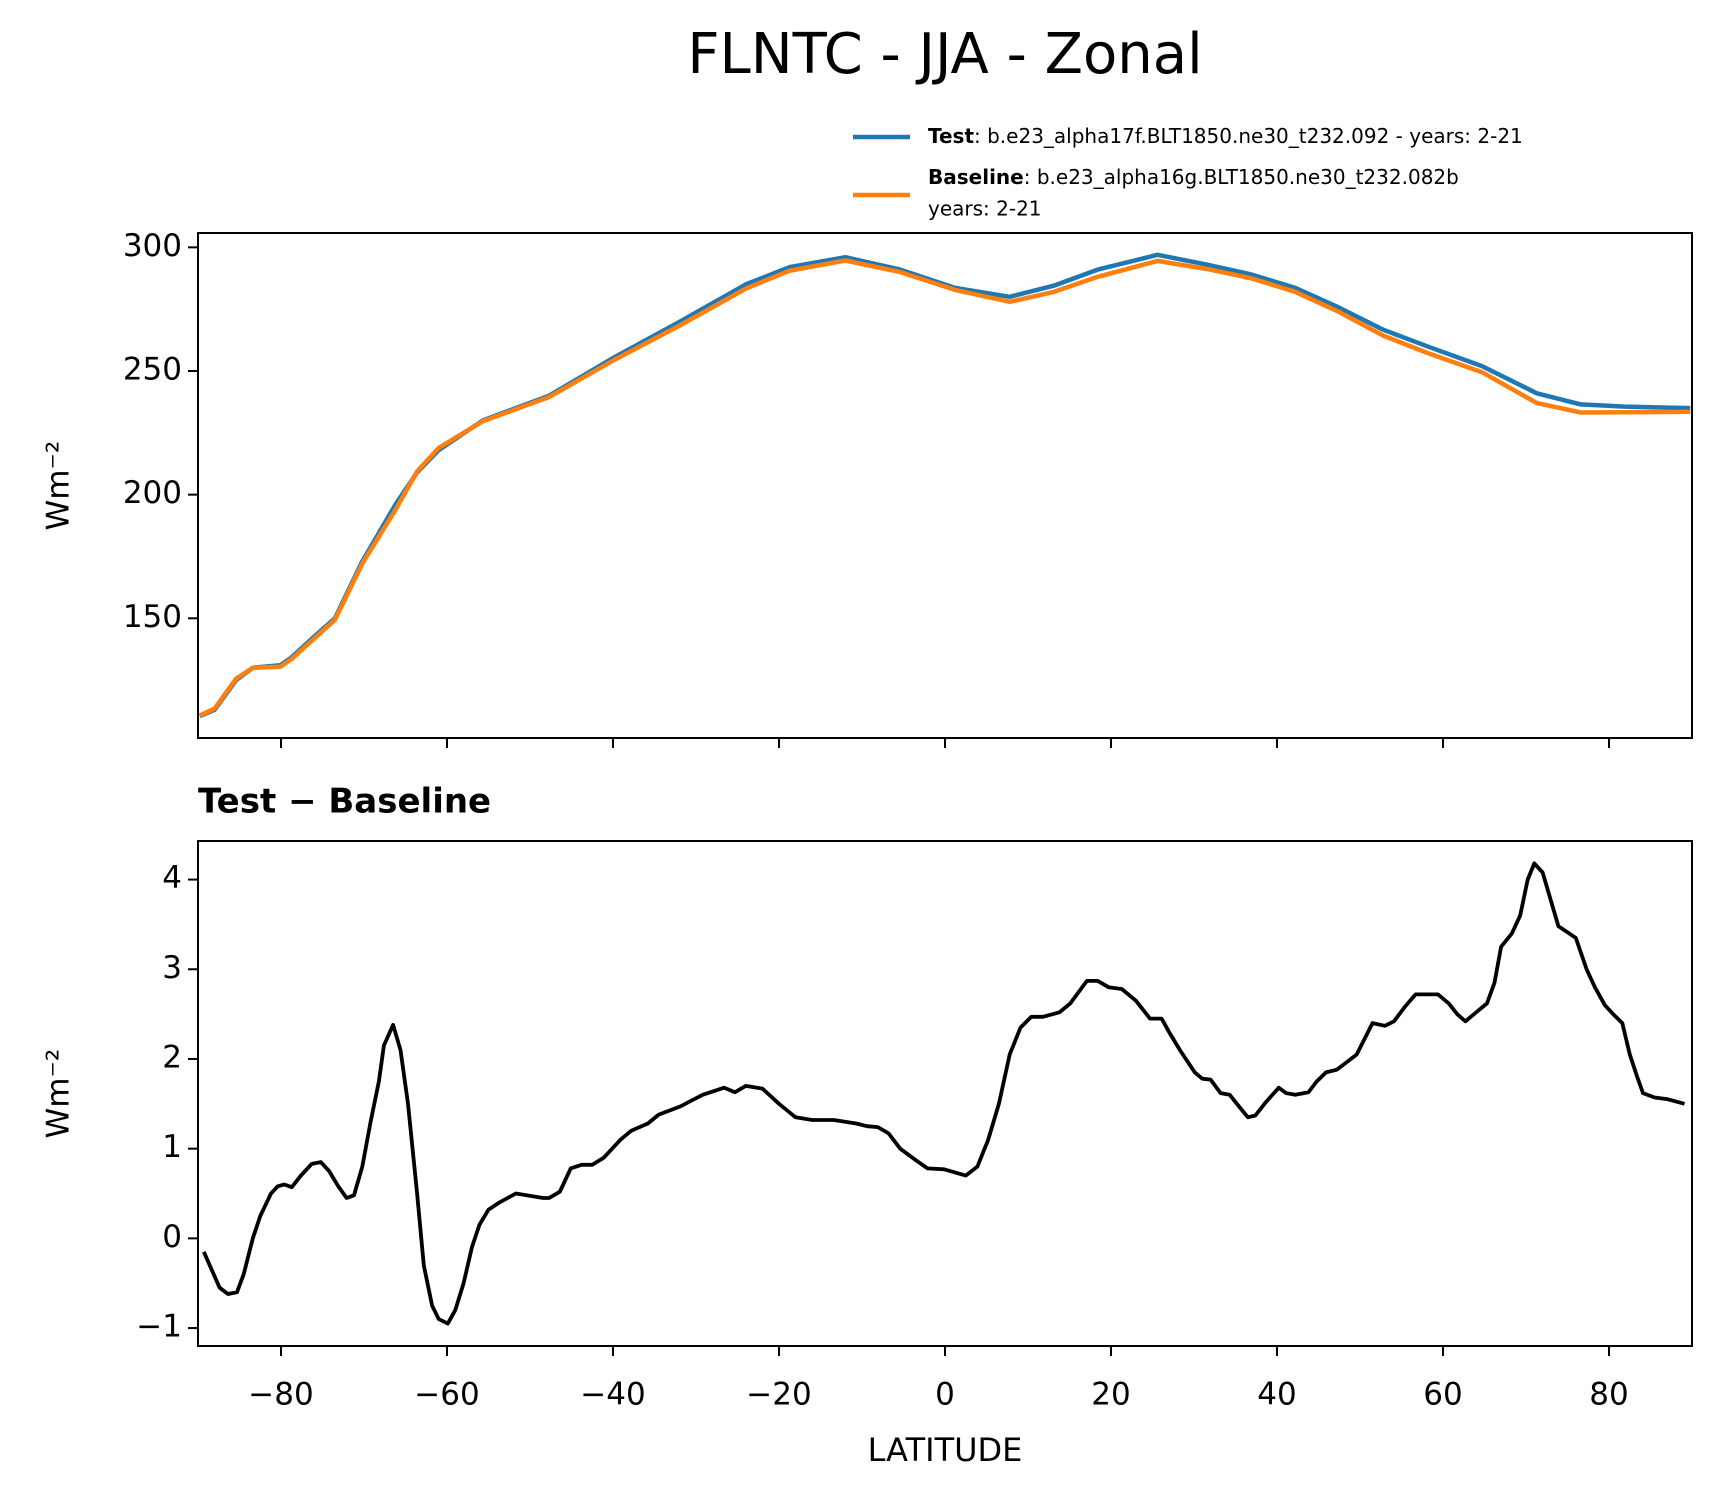 The image size is (1714, 1500). What do you see at coordinates (612, 1395) in the screenshot?
I see `x-tick-label: −40` at bounding box center [612, 1395].